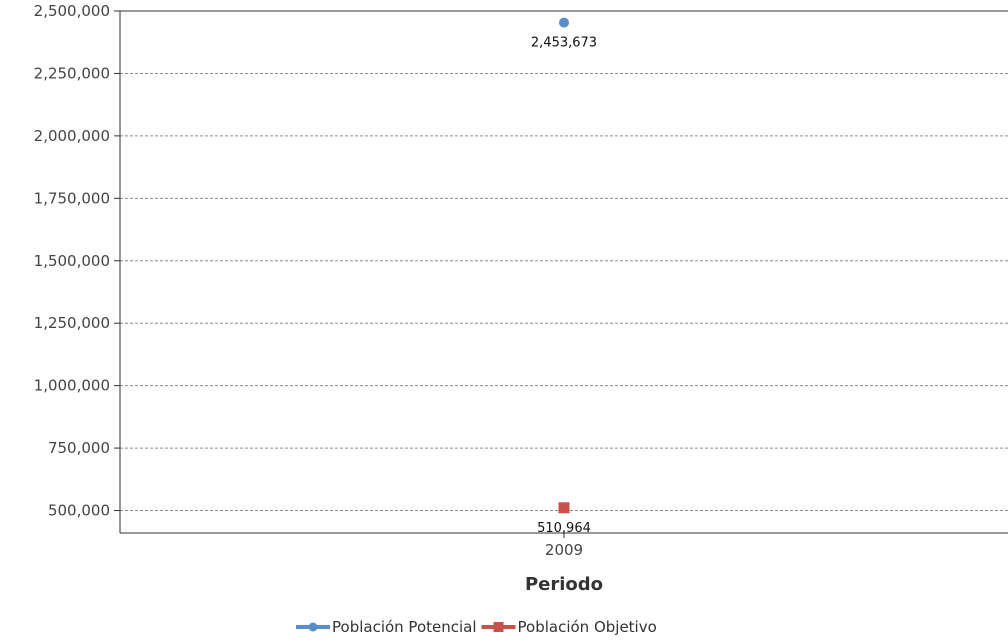 This screenshot has height=643, width=1008. Describe the element at coordinates (72, 323) in the screenshot. I see `y-tick-label: 1,250,000` at that location.